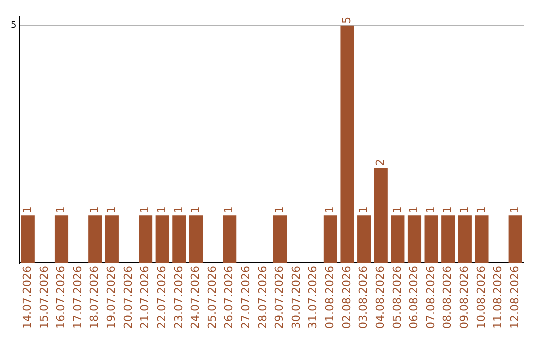 This screenshot has height=340, width=540. Describe the element at coordinates (279, 298) in the screenshot. I see `x-tick-label: 29.07.2026` at that location.